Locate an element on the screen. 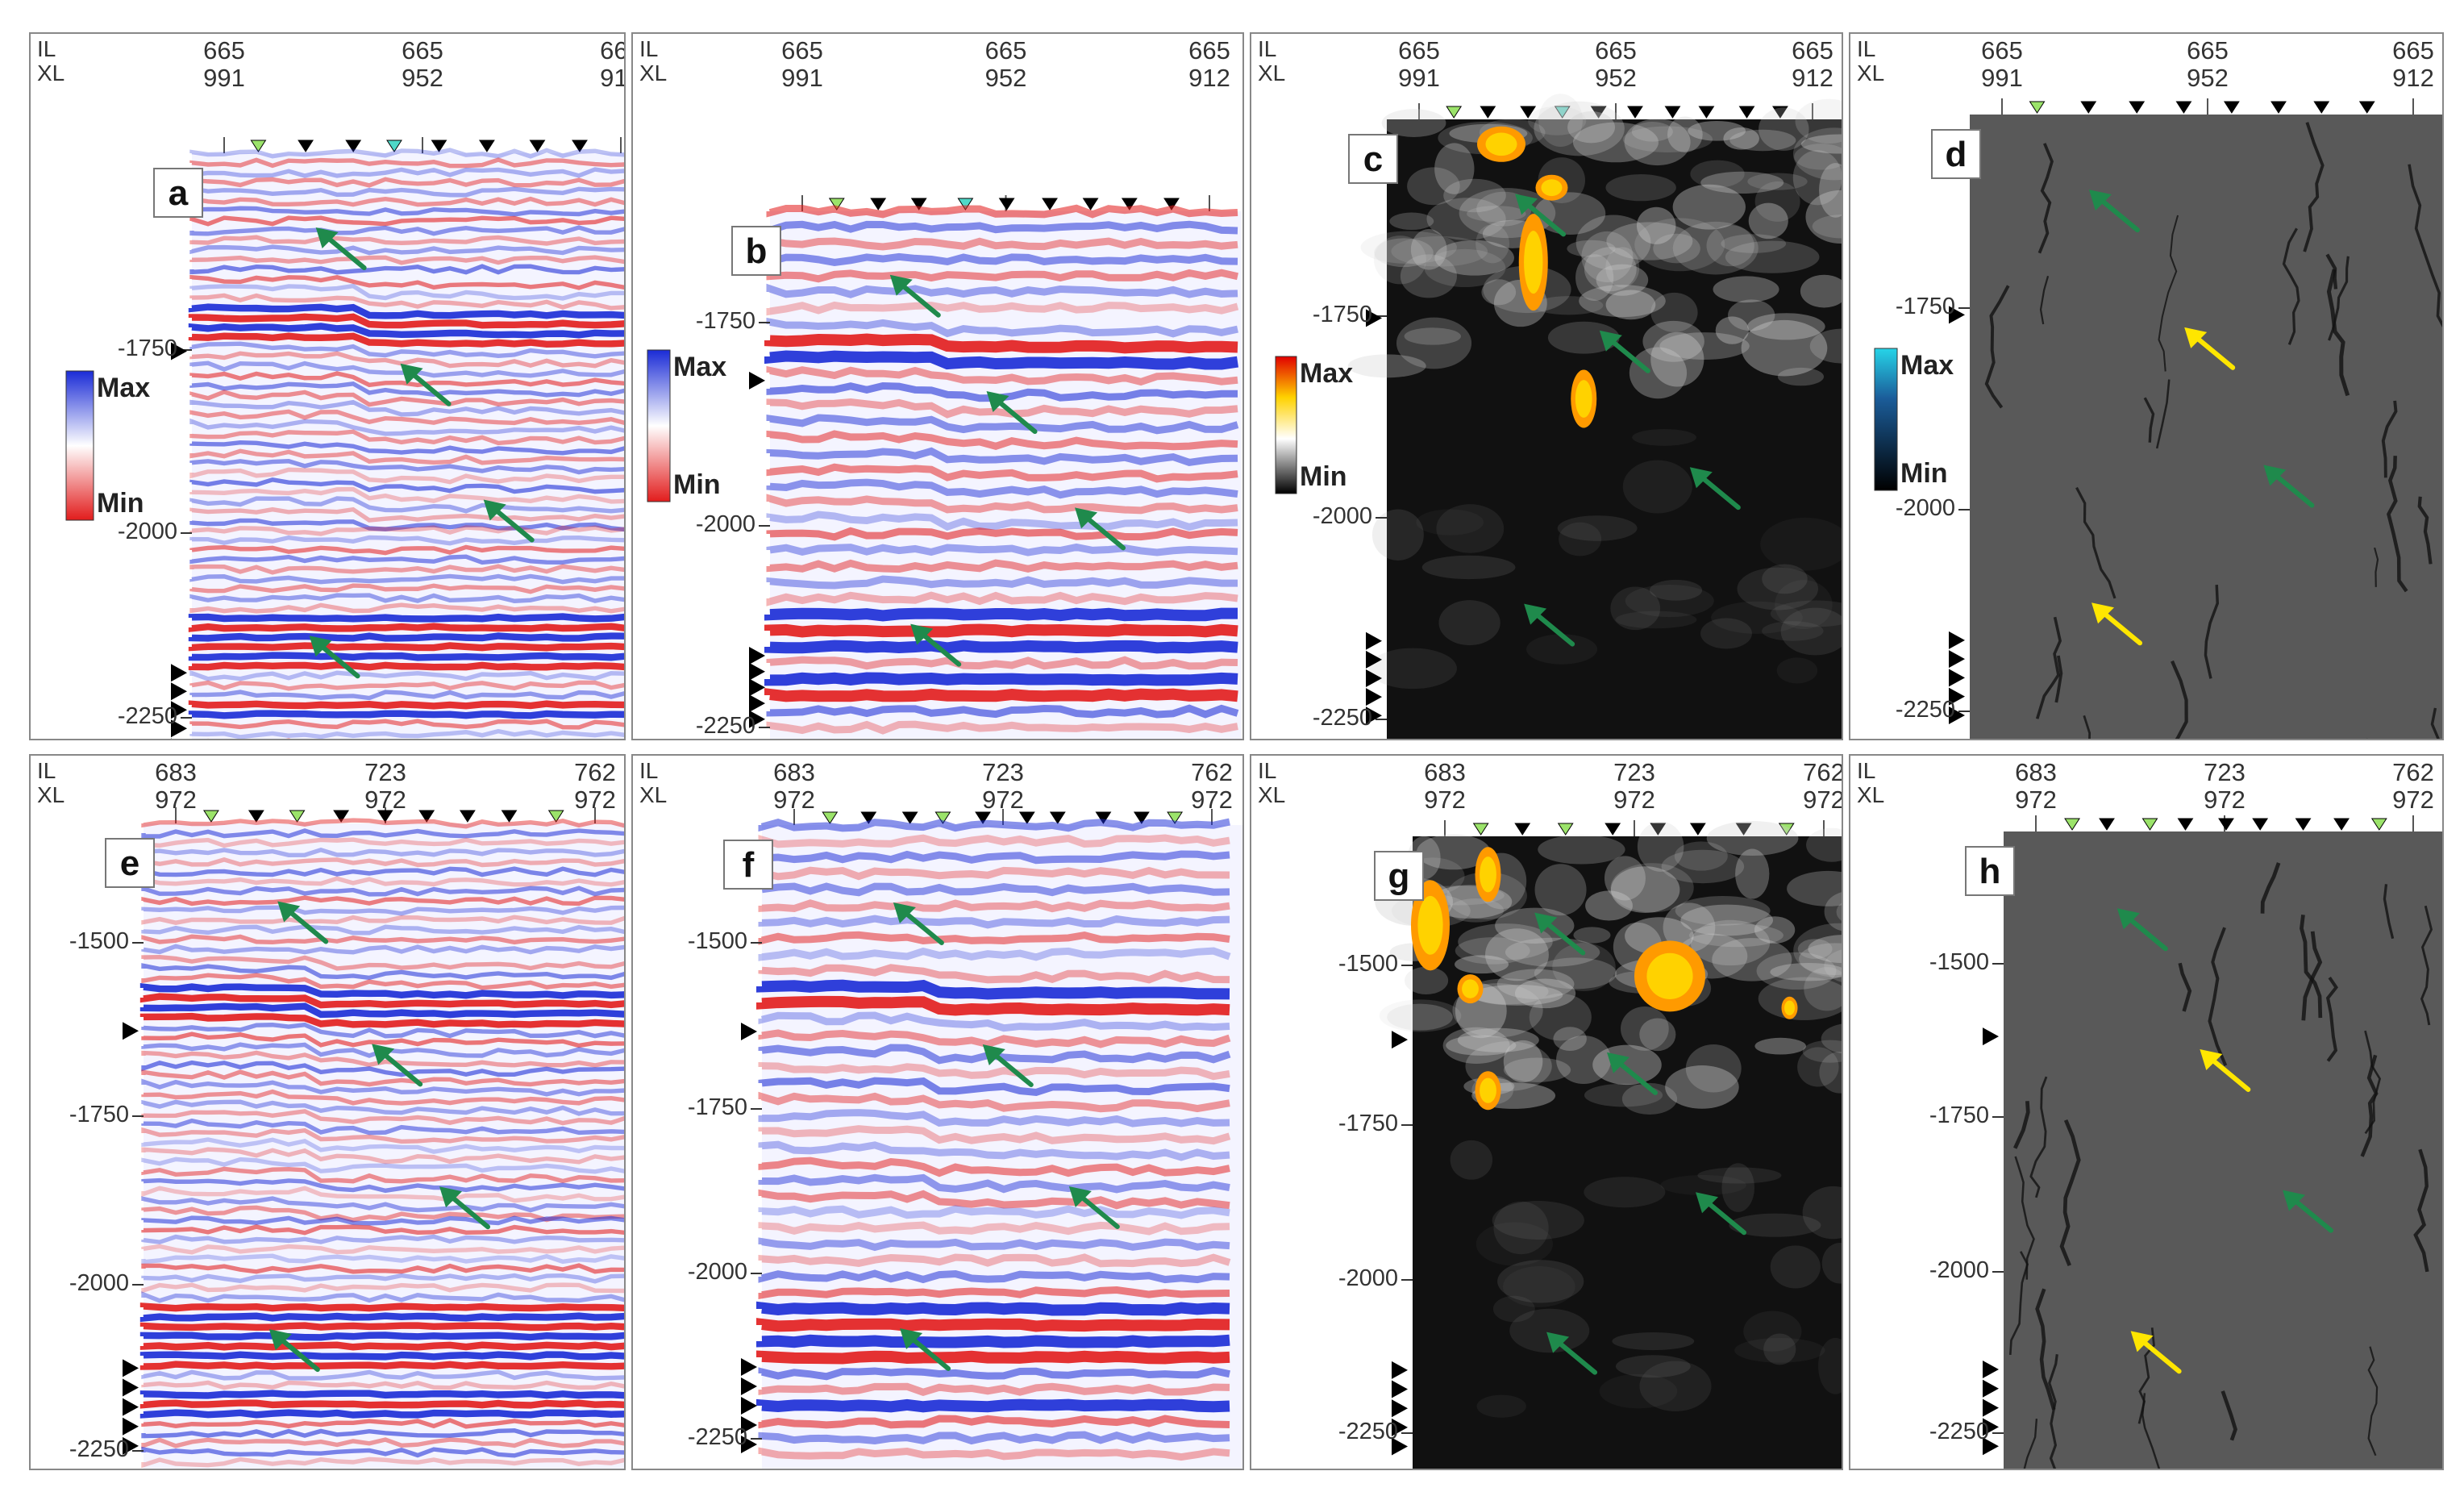 This screenshot has height=1492, width=2464. inline-tick-label: 683 is located at coordinates (176, 772).